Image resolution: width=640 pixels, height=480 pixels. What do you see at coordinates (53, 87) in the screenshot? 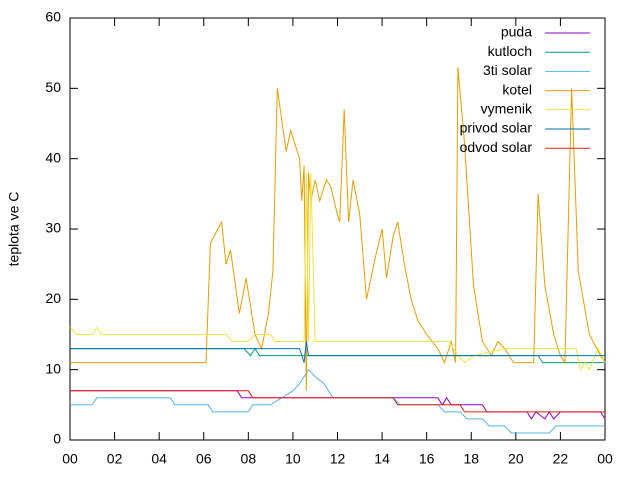
I see `y-tick-label: 50` at bounding box center [53, 87].